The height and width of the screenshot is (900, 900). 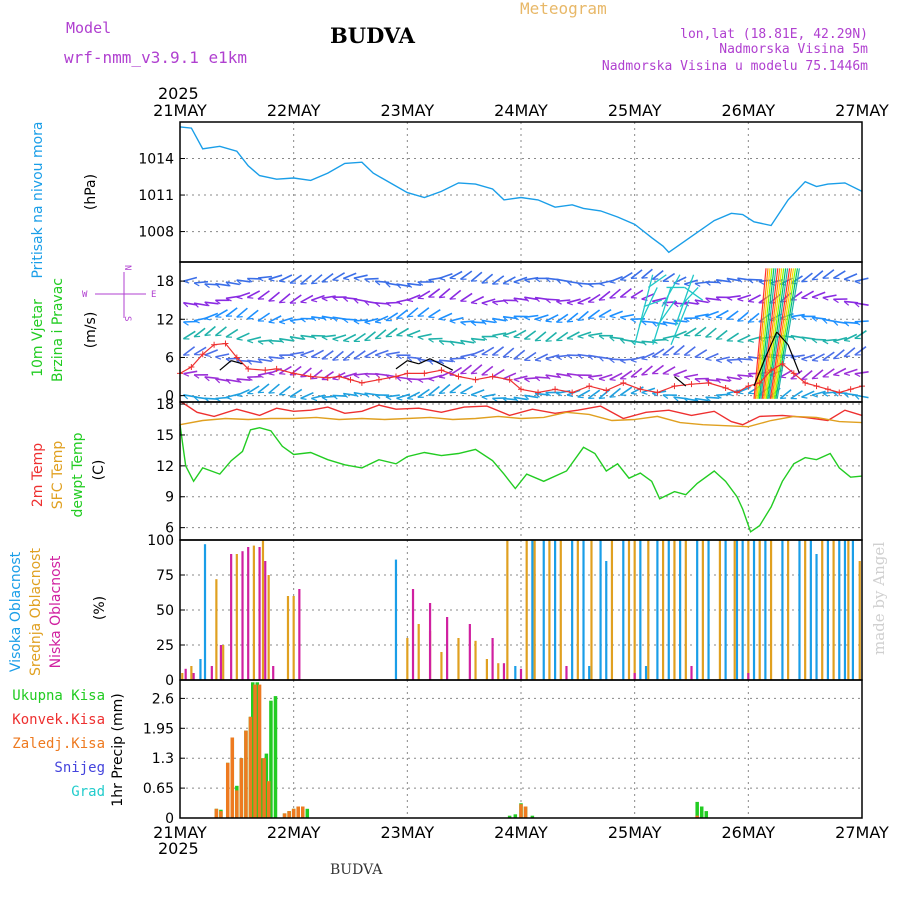 What do you see at coordinates (36, 612) in the screenshot?
I see `cloud-label-2: Srednja Oblacnost` at bounding box center [36, 612].